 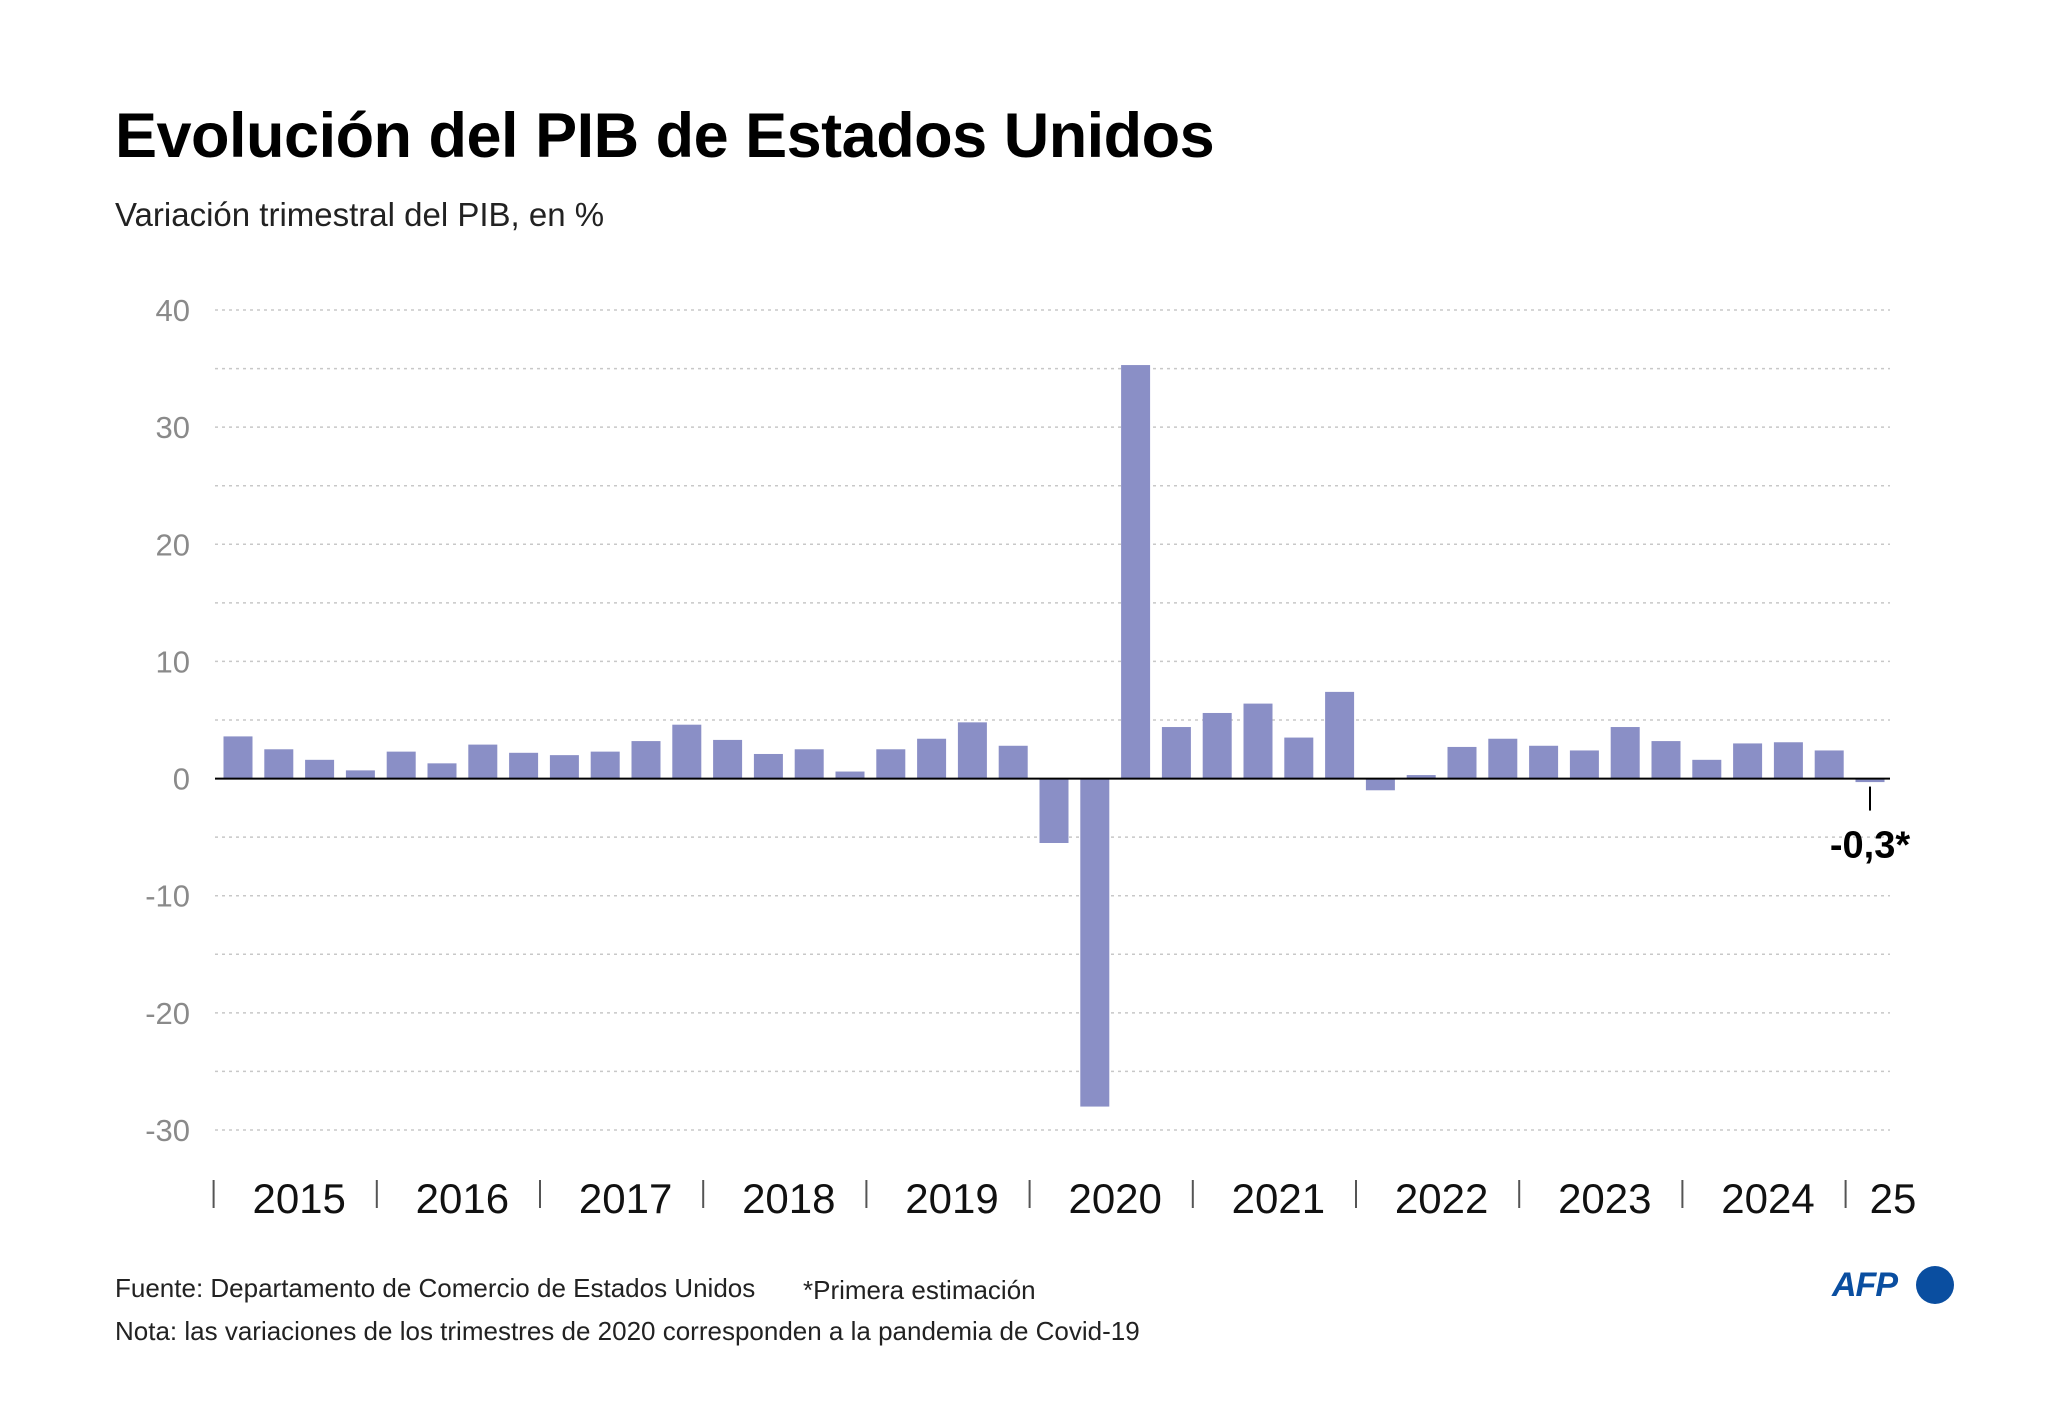 I want to click on y-tick-label: 0, so click(x=181, y=779).